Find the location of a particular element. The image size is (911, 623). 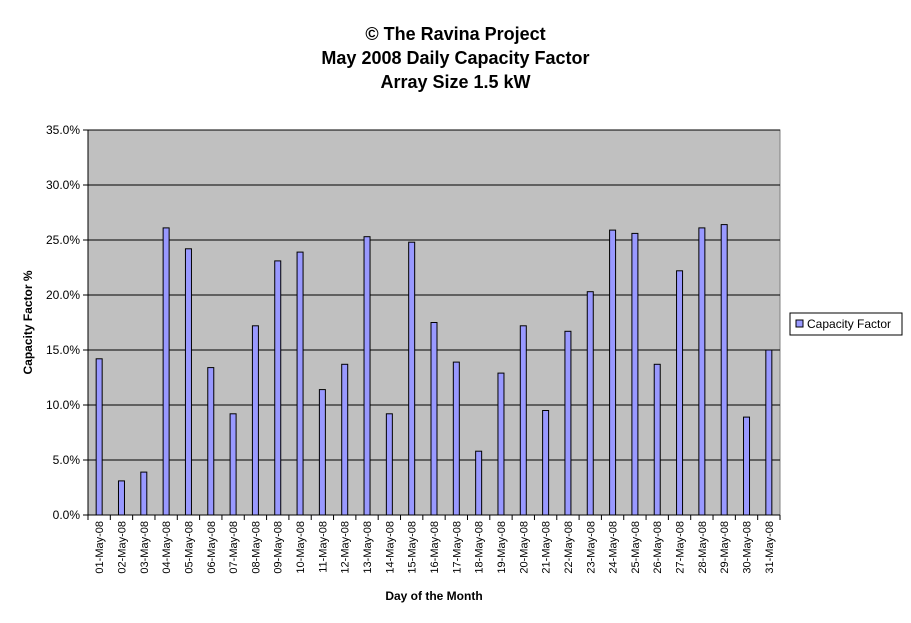

y-tick-labels: 0.0% 5.0% 10.0% 15.0% 20.0% 25.0% 30.0% 35.0% is located at coordinates (67, 322).